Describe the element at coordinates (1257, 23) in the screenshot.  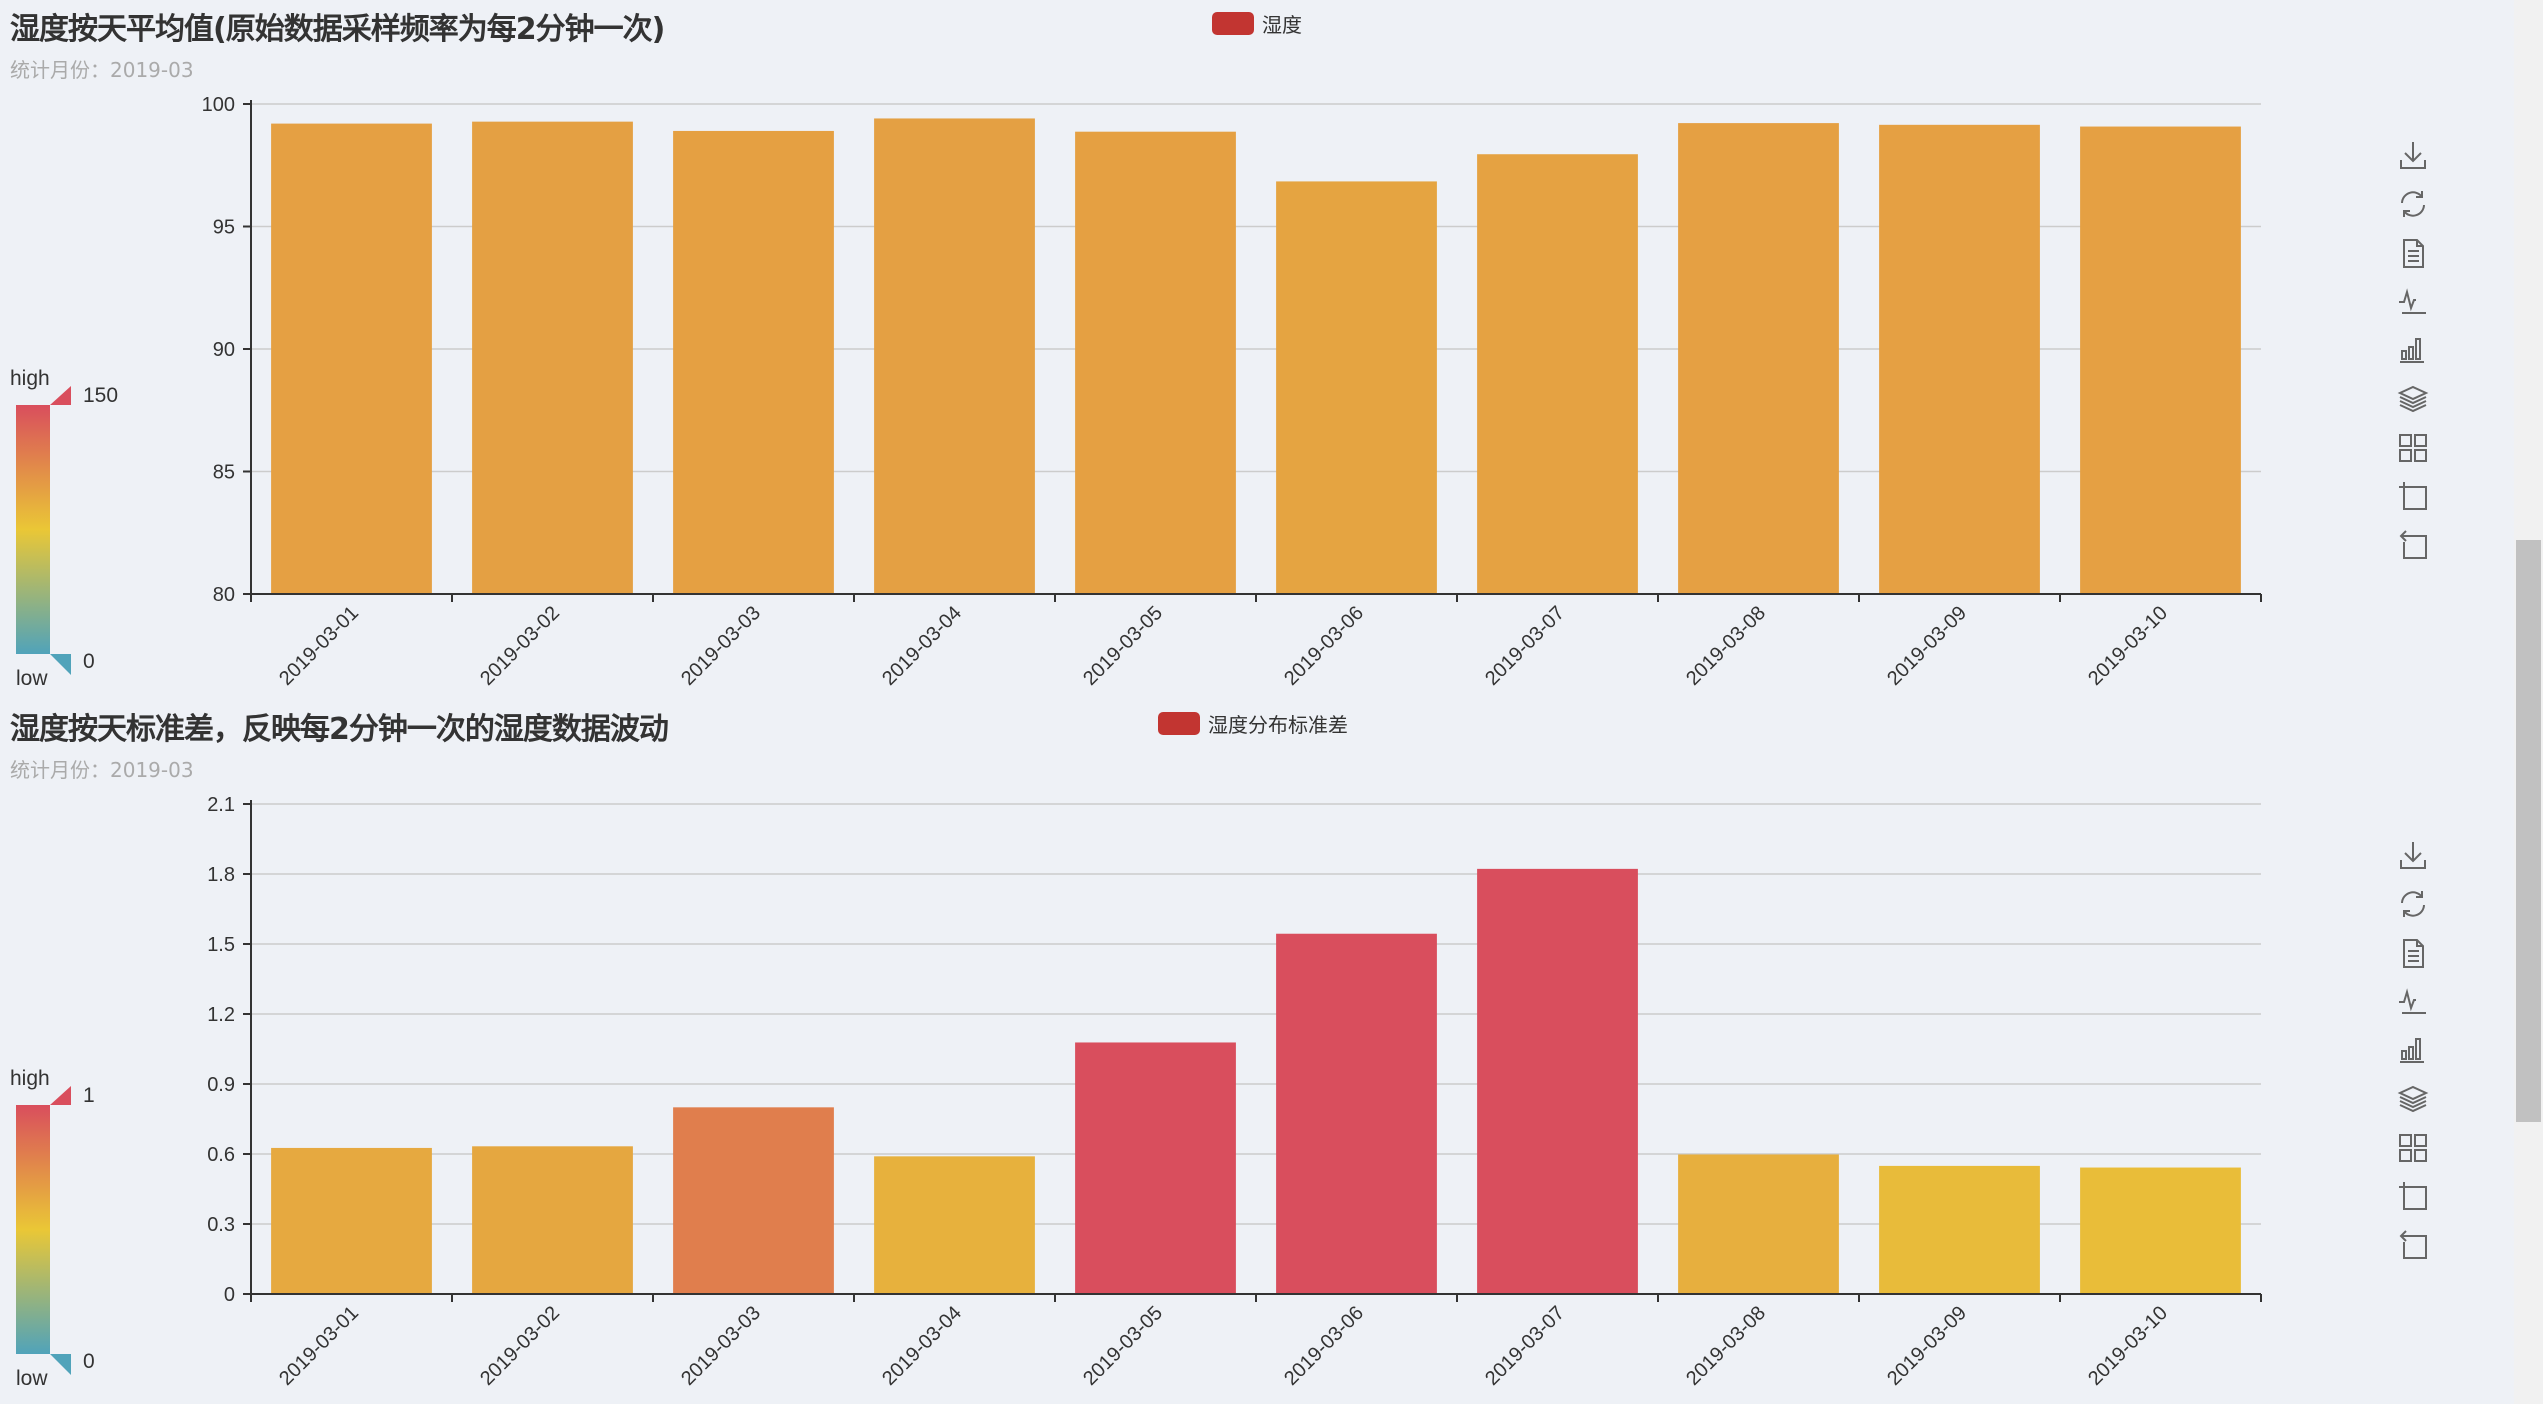
I see `legend-item-humidity: 湿度` at that location.